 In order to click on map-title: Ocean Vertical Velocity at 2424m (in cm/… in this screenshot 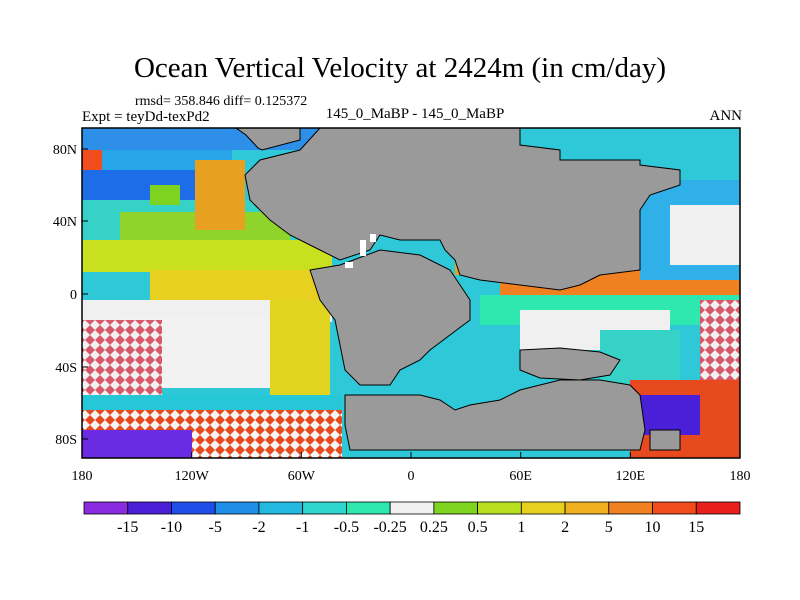, I will do `click(400, 68)`.